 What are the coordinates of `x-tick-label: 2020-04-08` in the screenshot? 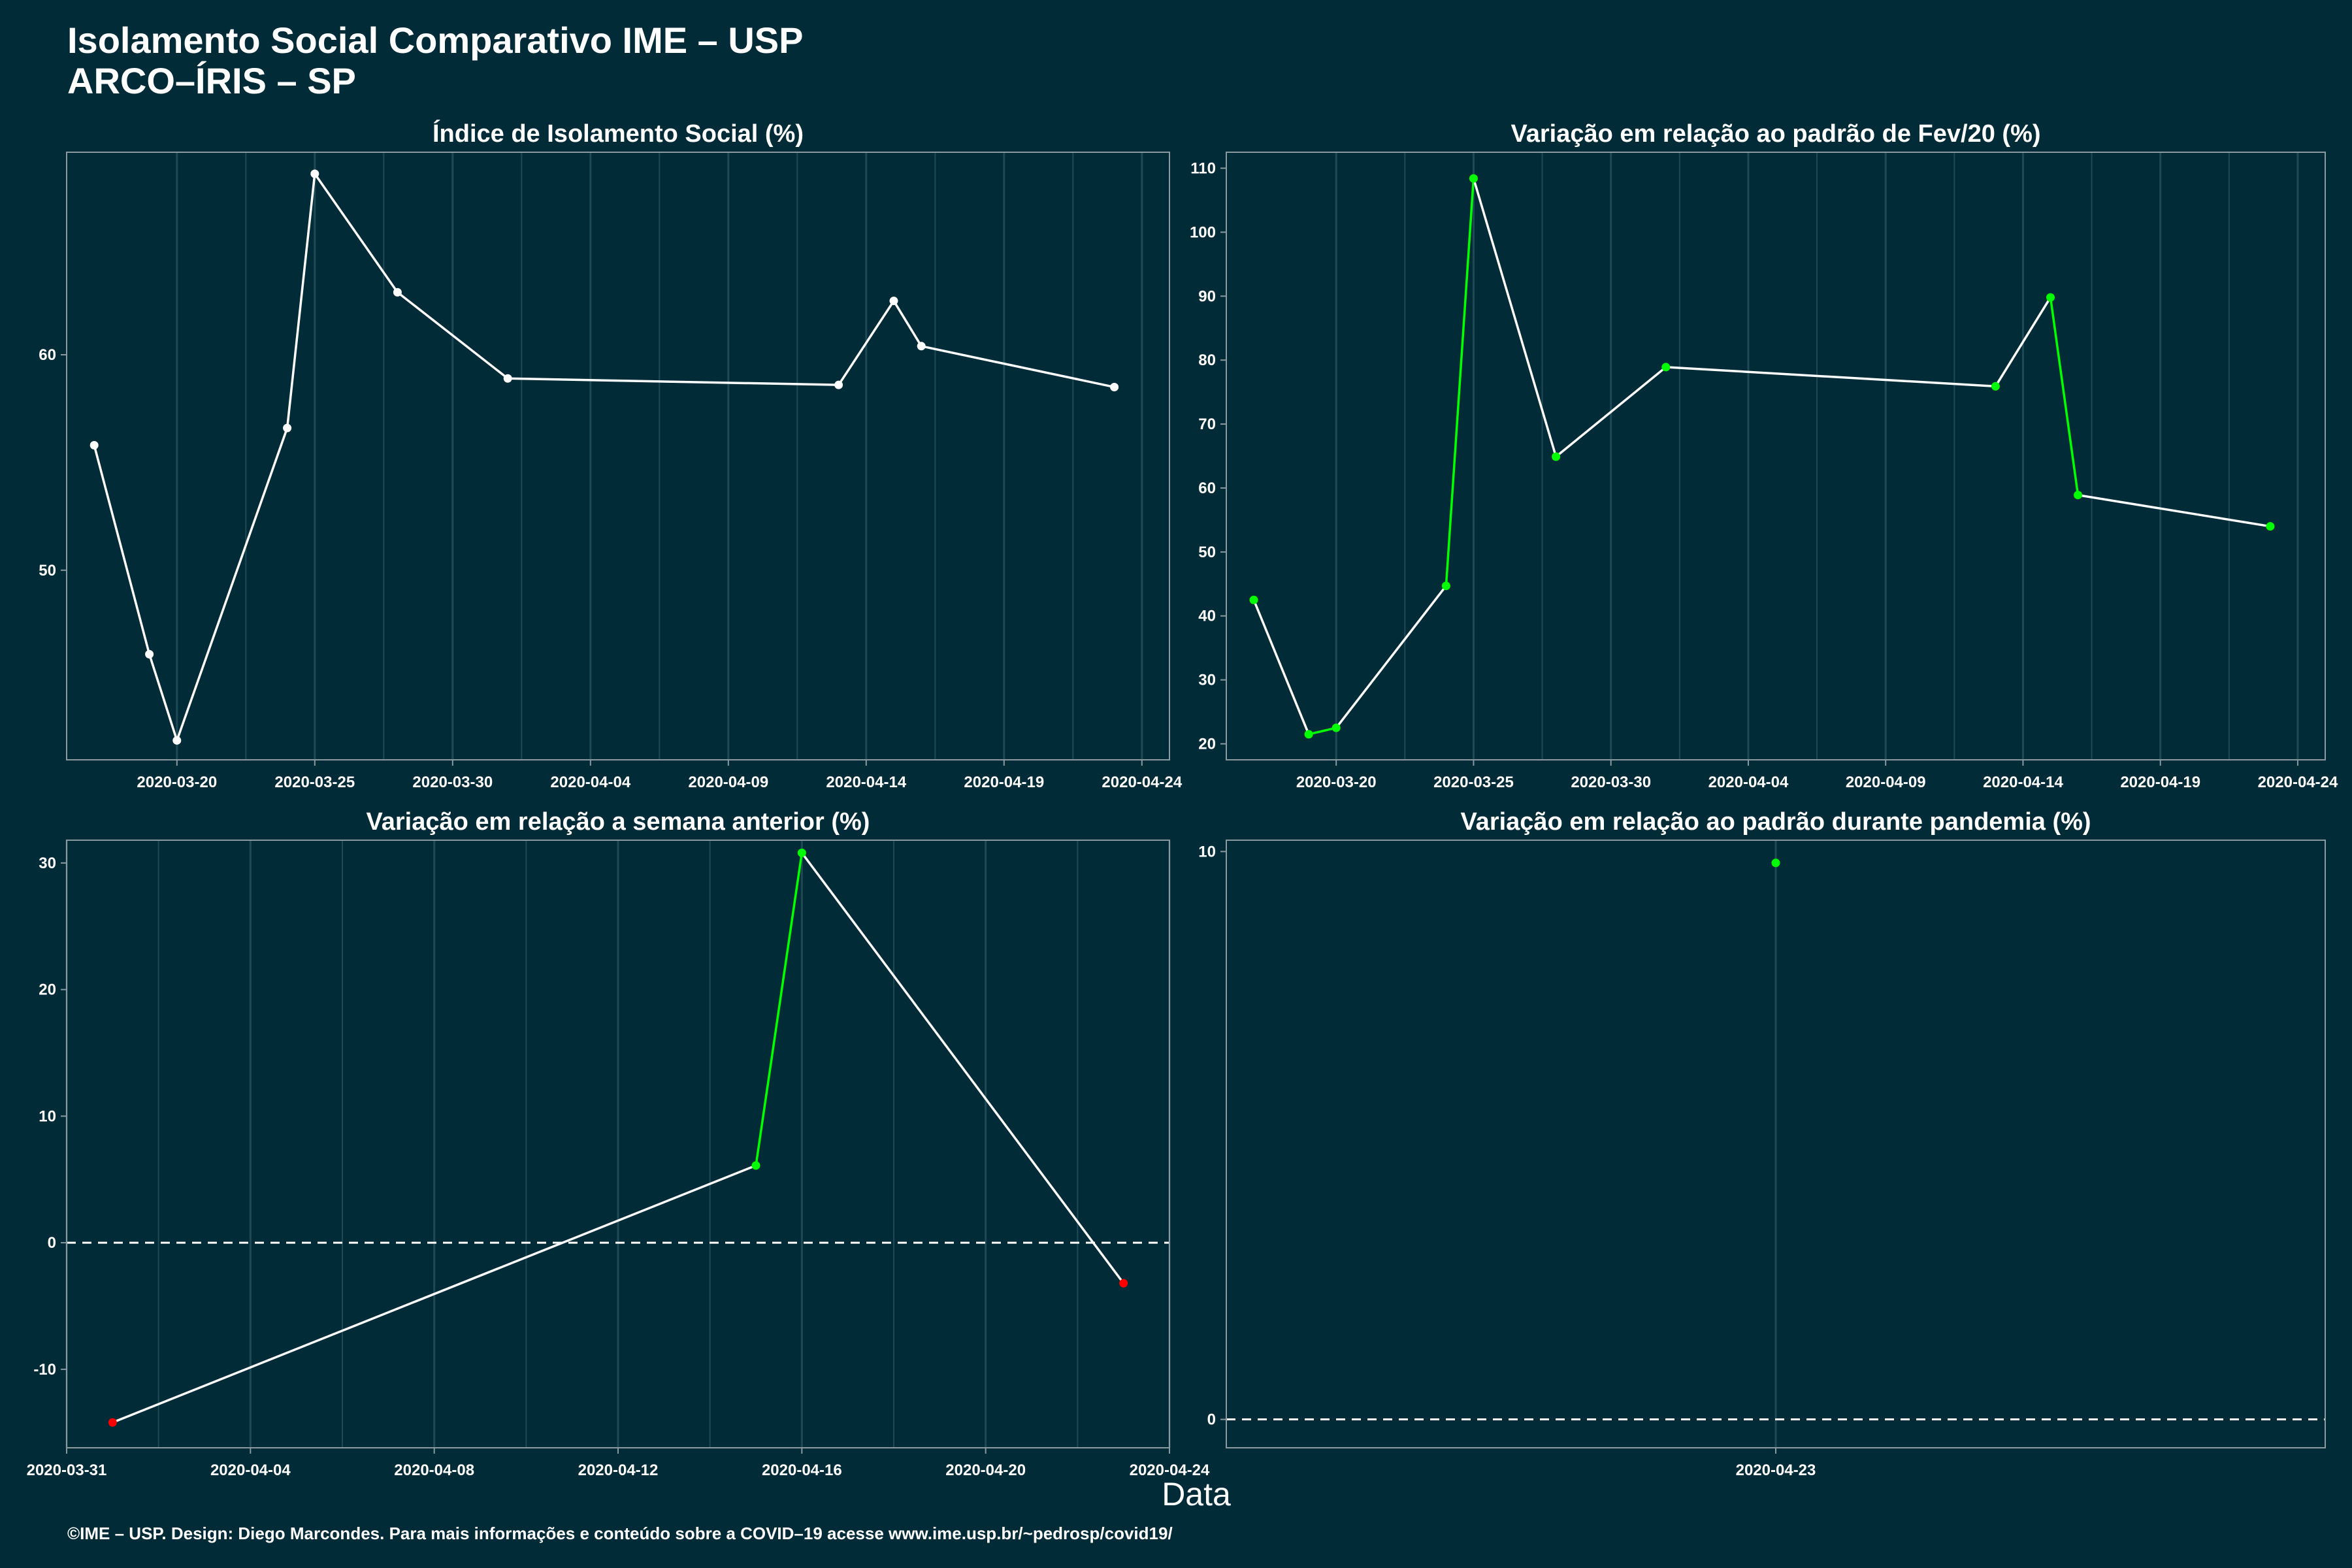 It's located at (434, 1470).